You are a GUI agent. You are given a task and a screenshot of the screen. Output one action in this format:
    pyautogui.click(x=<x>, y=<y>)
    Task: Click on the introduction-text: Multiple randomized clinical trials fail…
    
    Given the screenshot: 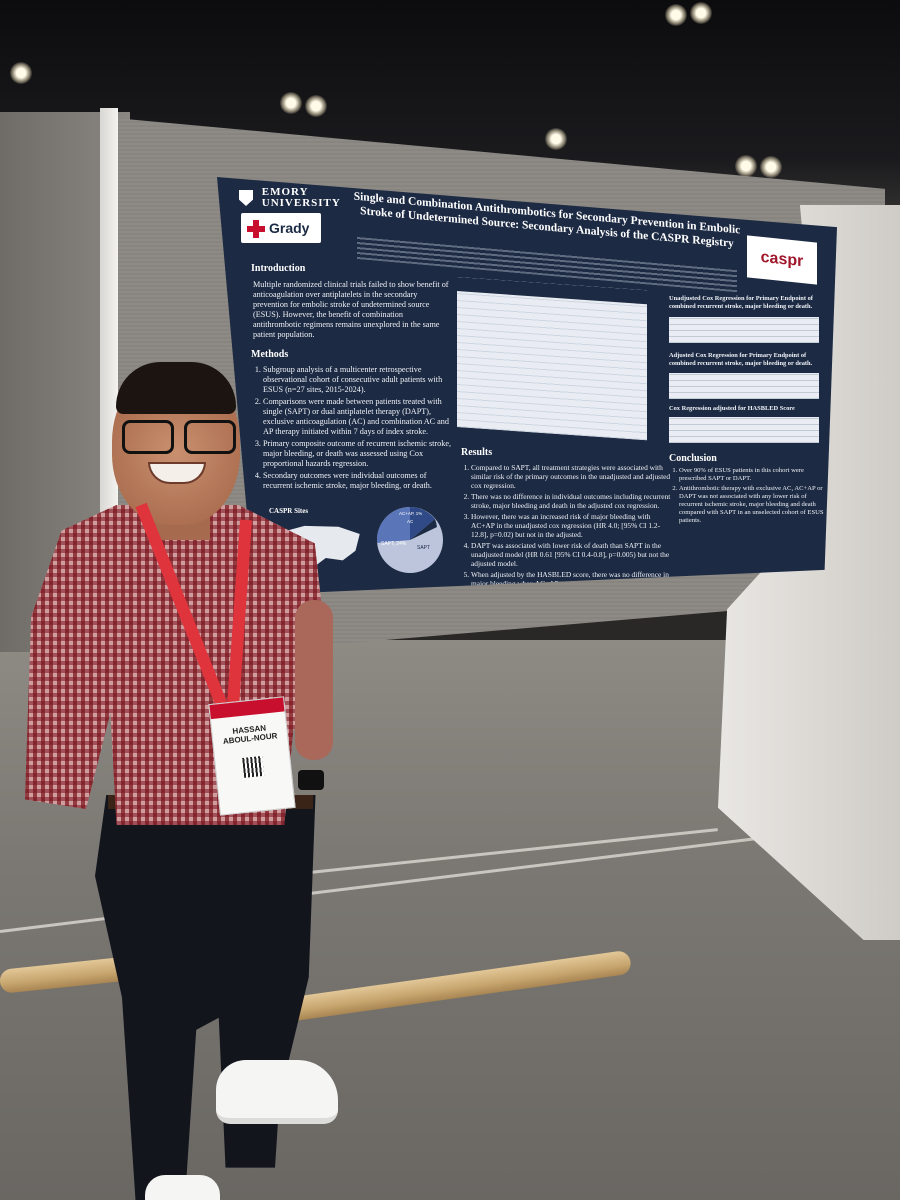 What is the action you would take?
    pyautogui.click(x=351, y=309)
    